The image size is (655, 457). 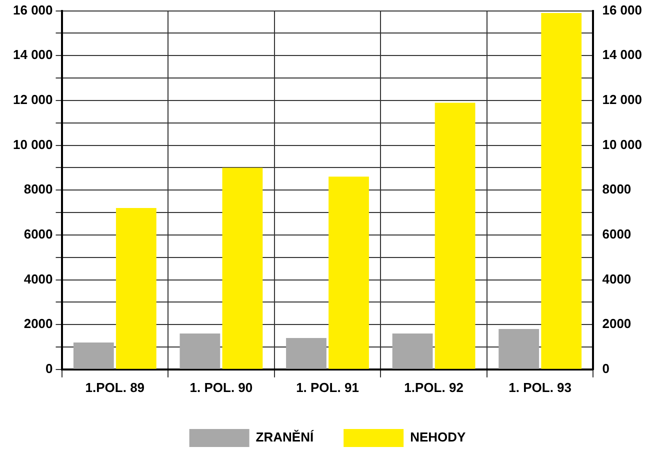 I want to click on y2-tick-label: 10 000, so click(x=622, y=144).